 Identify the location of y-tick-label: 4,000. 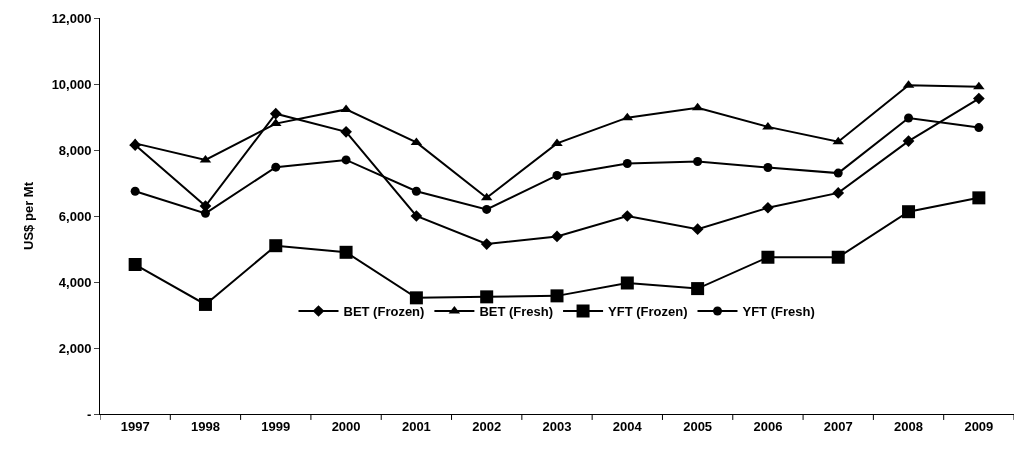
(75, 282).